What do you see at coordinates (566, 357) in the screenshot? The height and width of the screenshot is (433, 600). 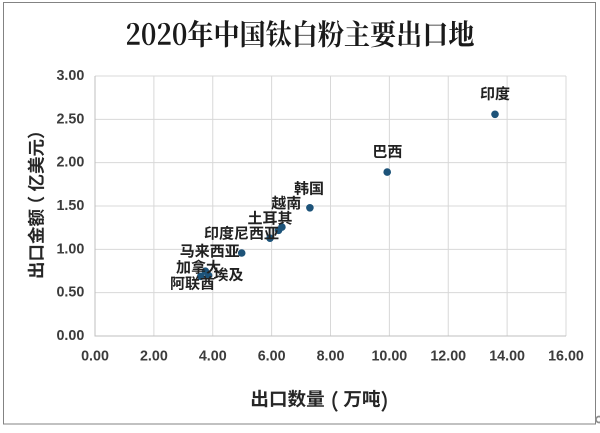 I see `svg-text: 16.00` at bounding box center [566, 357].